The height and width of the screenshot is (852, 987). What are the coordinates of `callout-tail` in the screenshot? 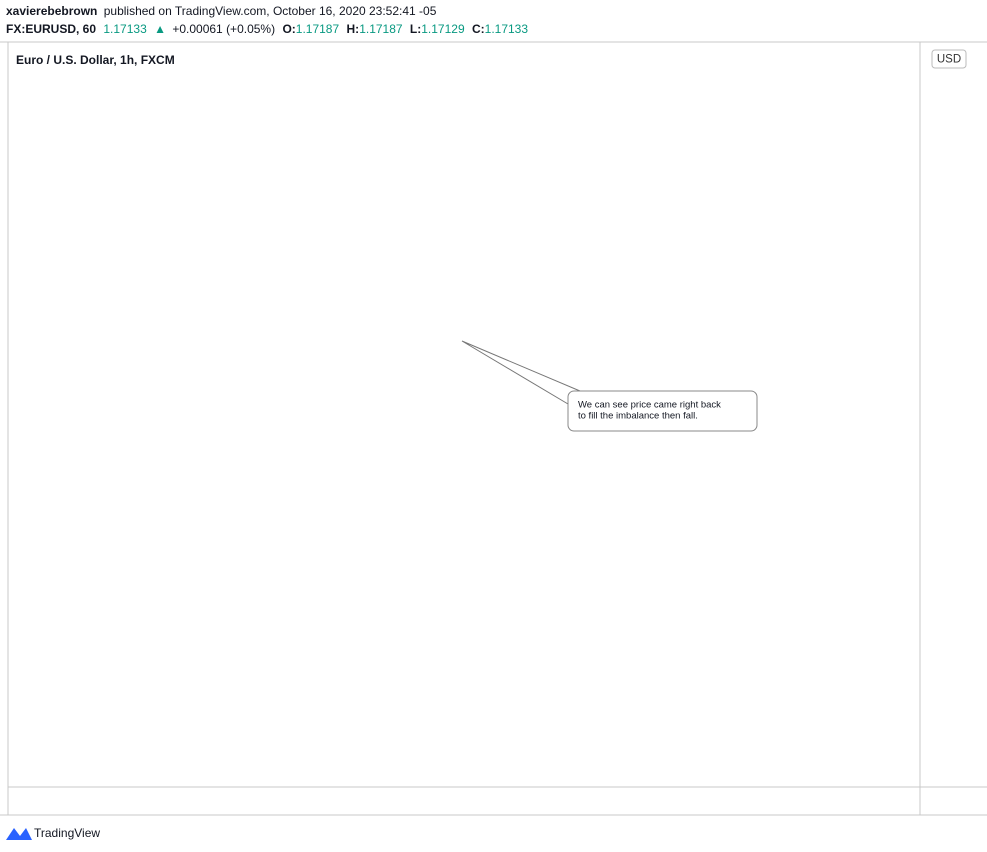 It's located at (521, 372).